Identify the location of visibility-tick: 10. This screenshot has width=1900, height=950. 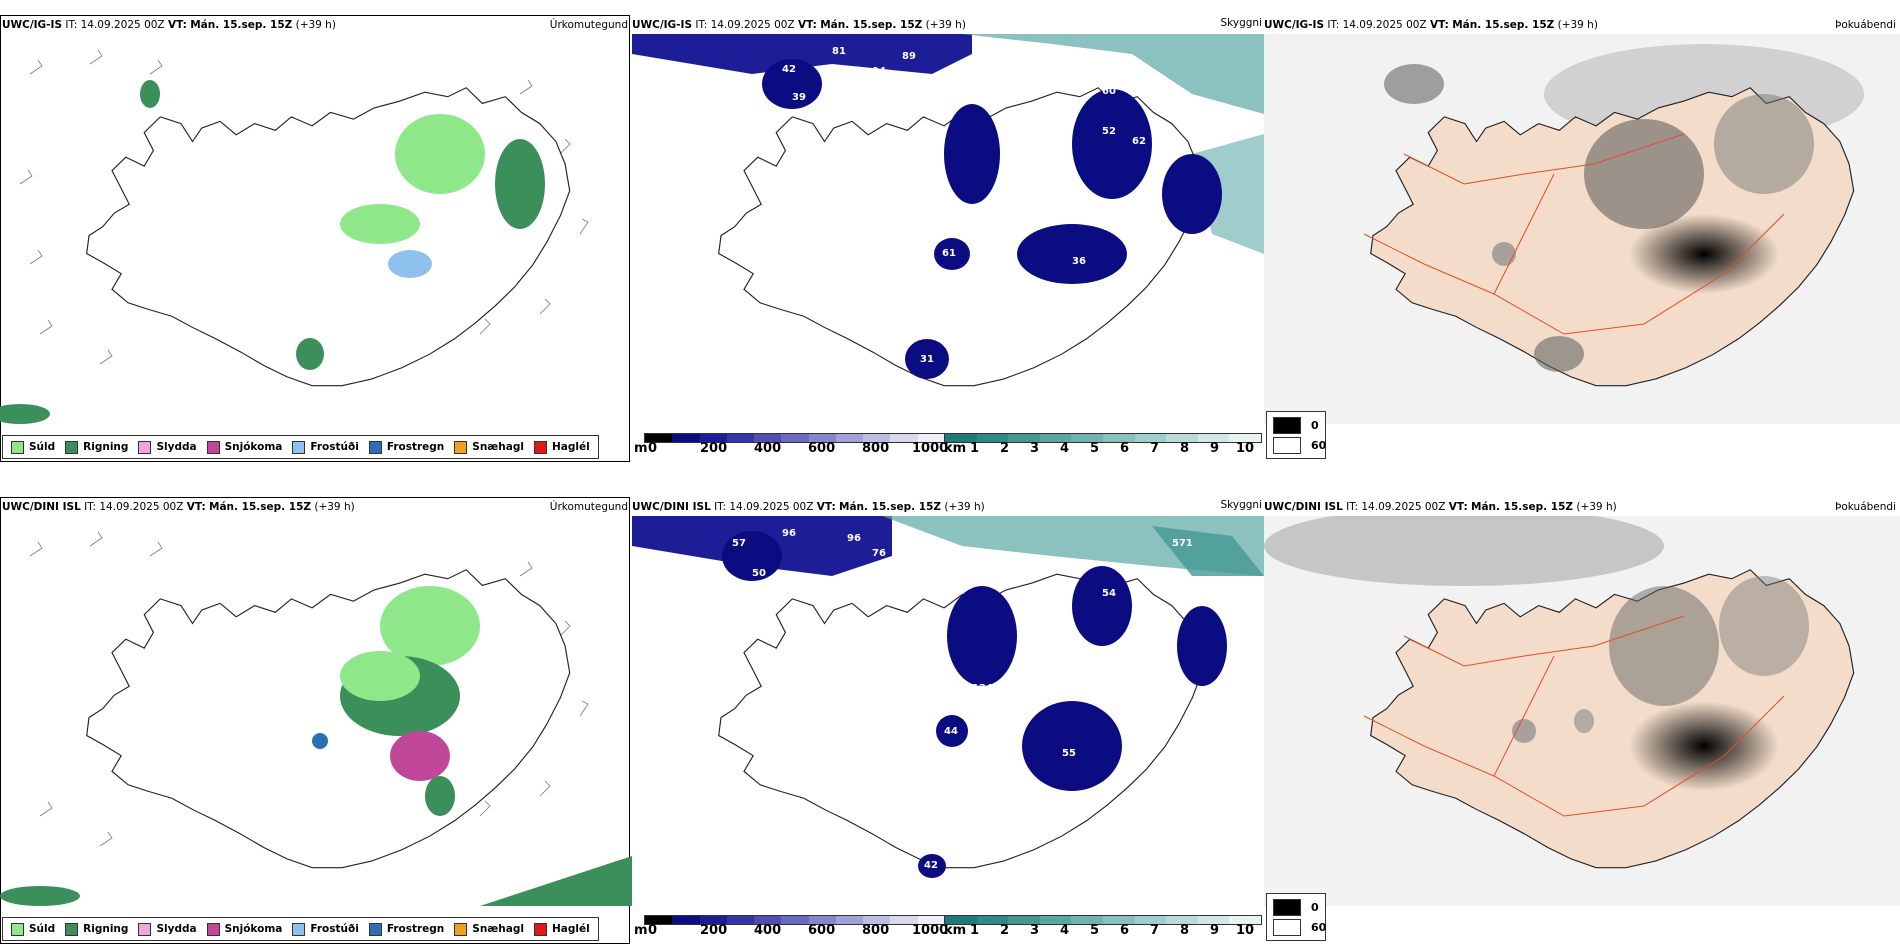
(1245, 448).